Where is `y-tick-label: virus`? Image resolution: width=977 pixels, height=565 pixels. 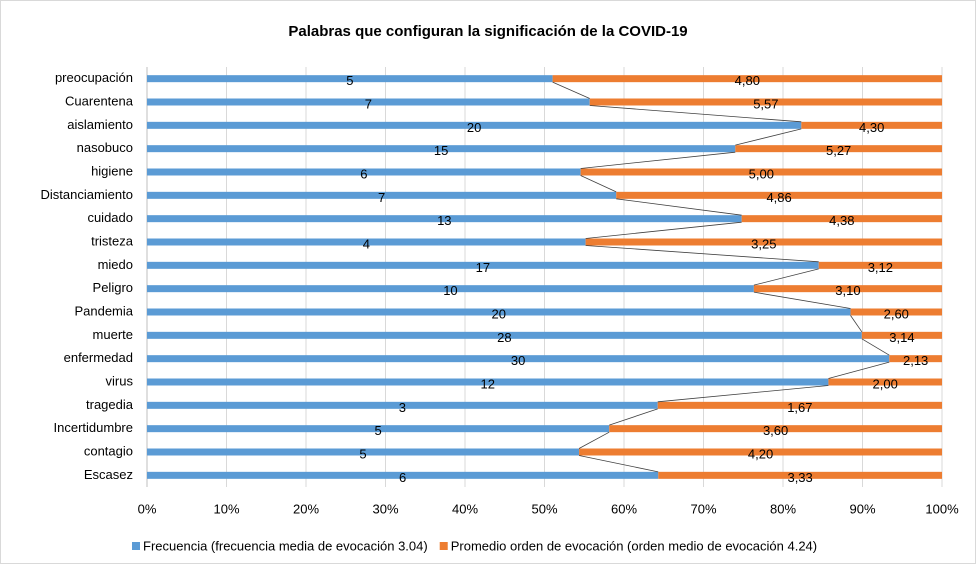
y-tick-label: virus is located at coordinates (120, 380).